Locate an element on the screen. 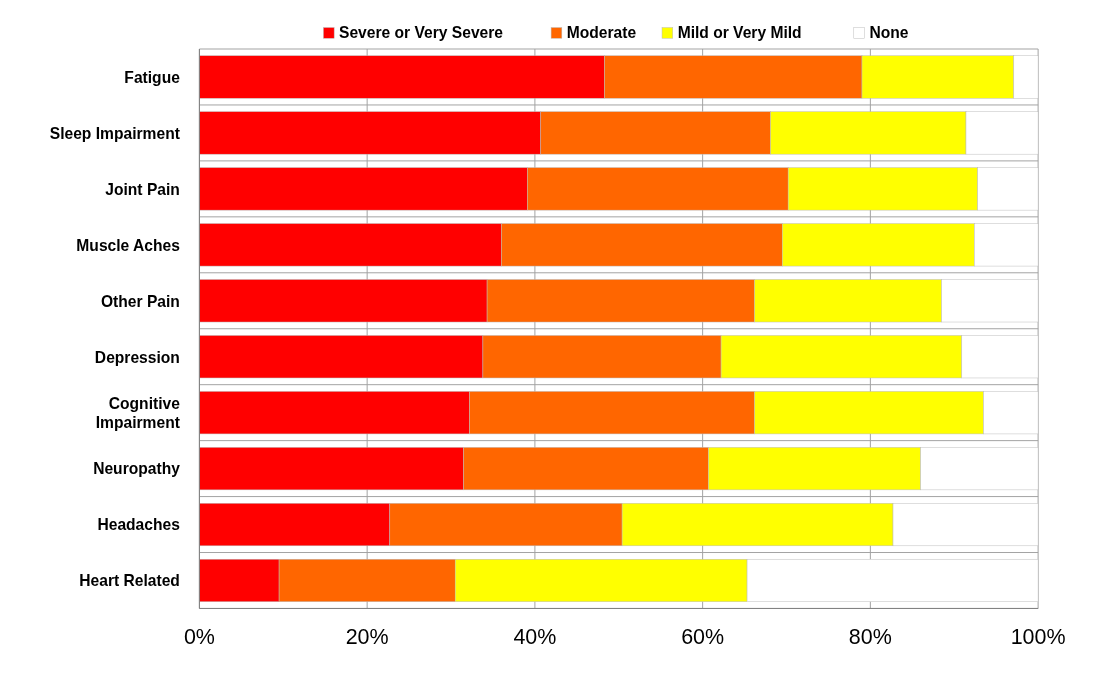 The image size is (1094, 677). y-tick-label: Neuropathy is located at coordinates (137, 469).